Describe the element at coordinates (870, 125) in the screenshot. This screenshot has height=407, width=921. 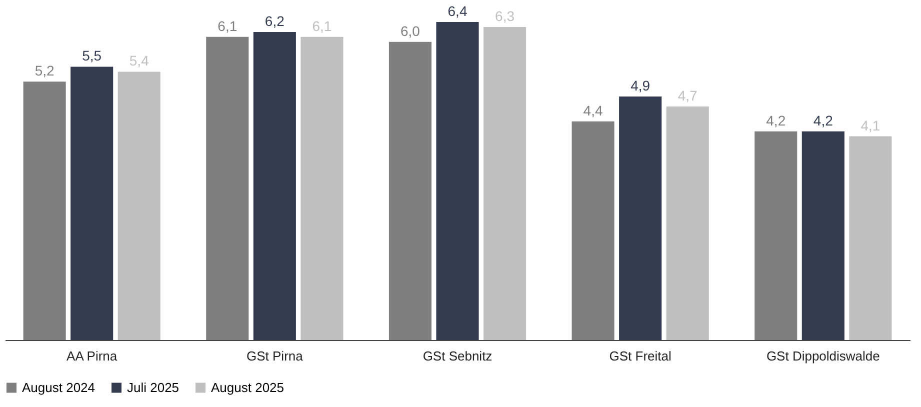
I see `data-label: 4,1` at that location.